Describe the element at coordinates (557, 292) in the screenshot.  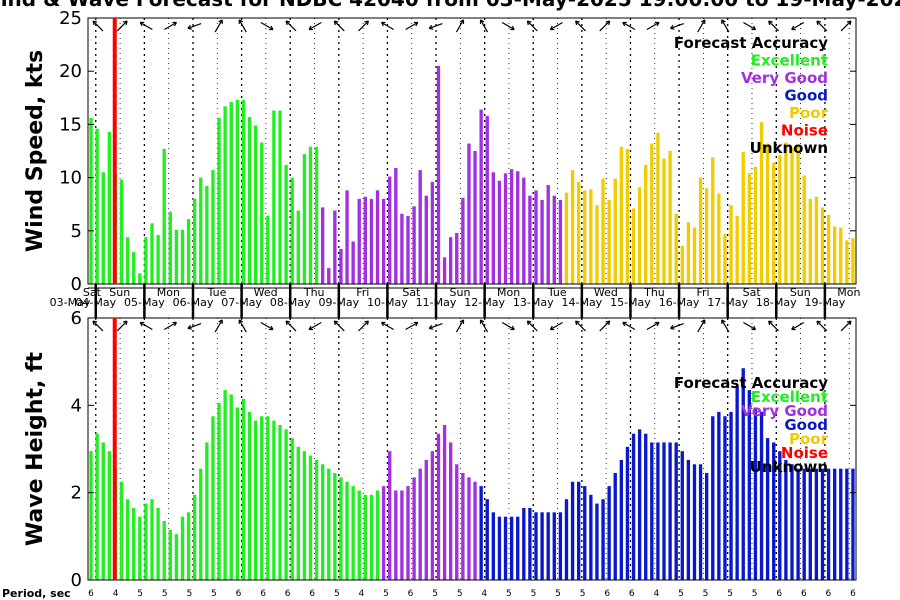
I see `day-name: Tue` at that location.